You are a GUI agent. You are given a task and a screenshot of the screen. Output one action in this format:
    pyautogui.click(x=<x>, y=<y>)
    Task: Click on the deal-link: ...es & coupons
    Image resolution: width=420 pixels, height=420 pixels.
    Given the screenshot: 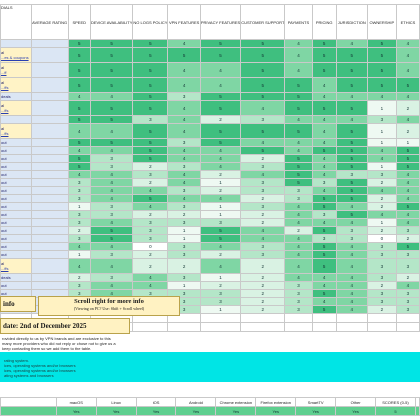 What is the action you would take?
    pyautogui.click(x=15, y=57)
    